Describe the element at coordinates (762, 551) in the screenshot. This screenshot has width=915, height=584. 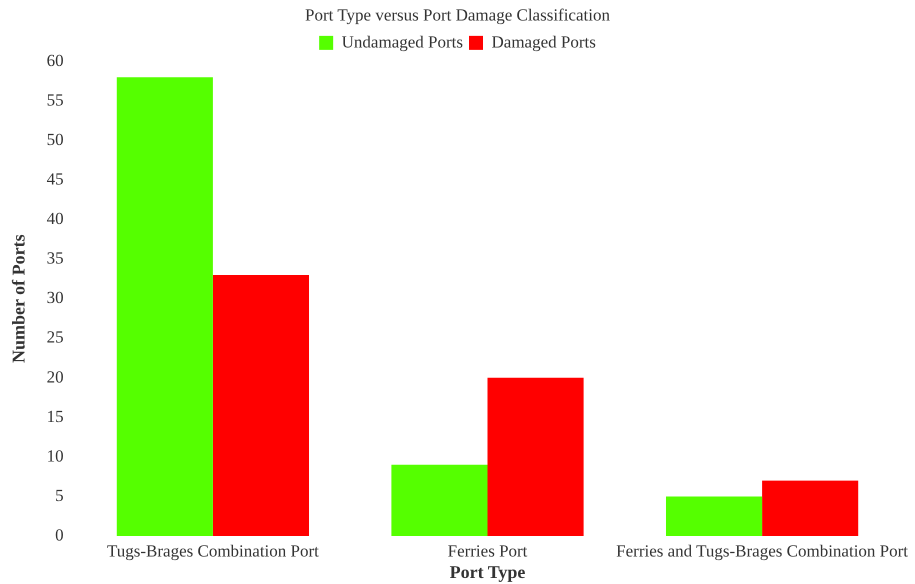
I see `x-tick-label: Ferries and Tugs-Brages Combination Port` at that location.